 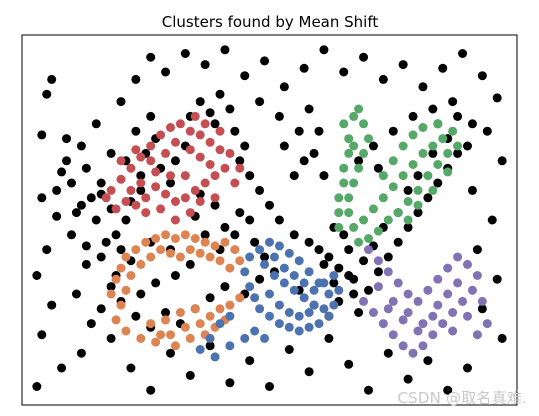 What do you see at coordinates (67, 161) in the screenshot?
I see `data-point-s0-p77` at bounding box center [67, 161].